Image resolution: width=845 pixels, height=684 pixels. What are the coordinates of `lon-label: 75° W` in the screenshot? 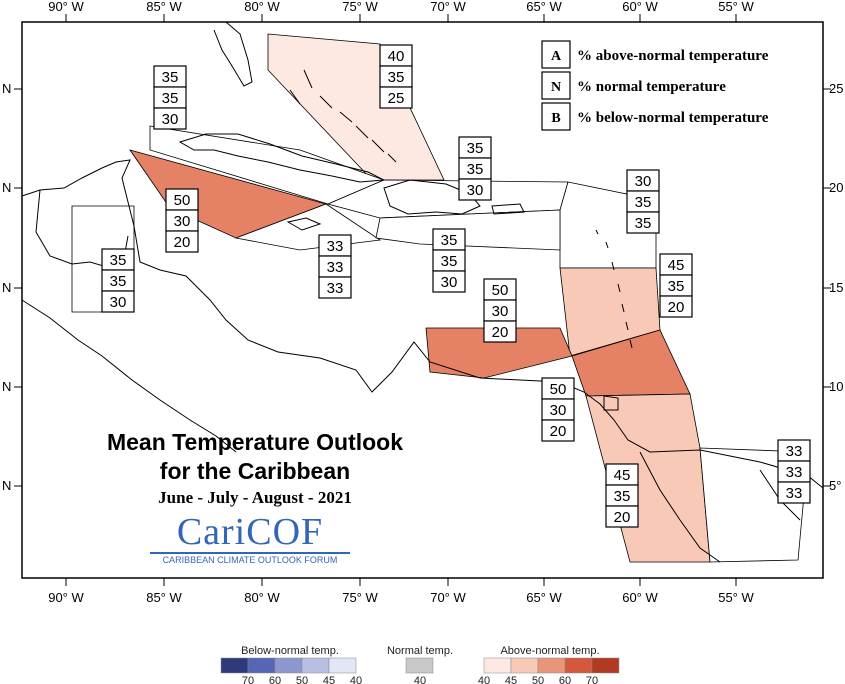 It's located at (360, 7).